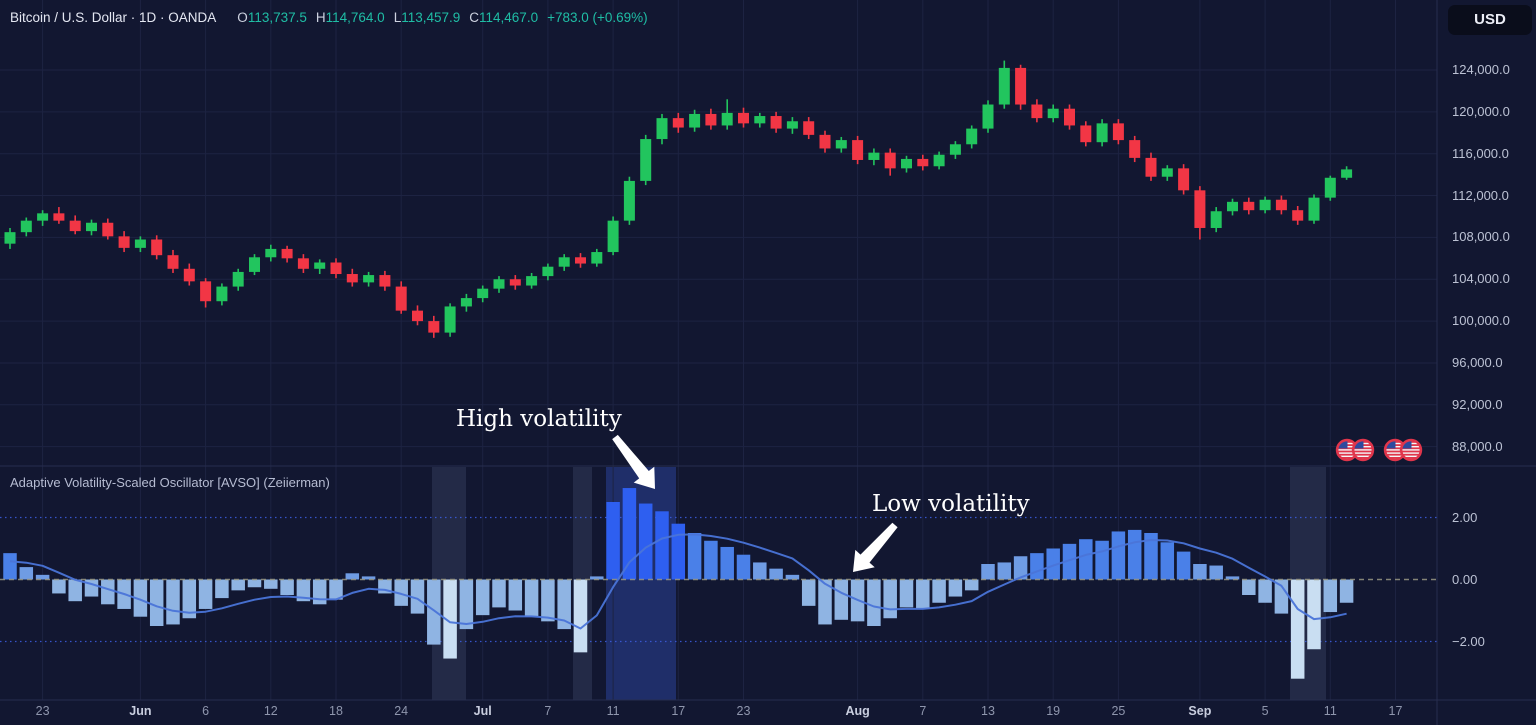 Image resolution: width=1536 pixels, height=725 pixels. What do you see at coordinates (1477, 404) in the screenshot?
I see `price-axis-label: 92,000.0` at bounding box center [1477, 404].